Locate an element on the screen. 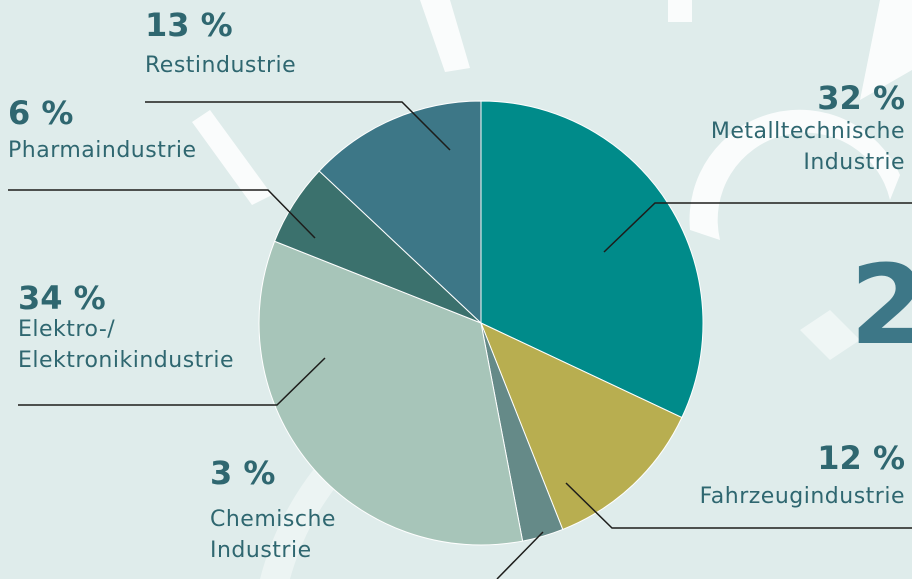 The width and height of the screenshot is (912, 579). value-label: 3 % is located at coordinates (243, 473).